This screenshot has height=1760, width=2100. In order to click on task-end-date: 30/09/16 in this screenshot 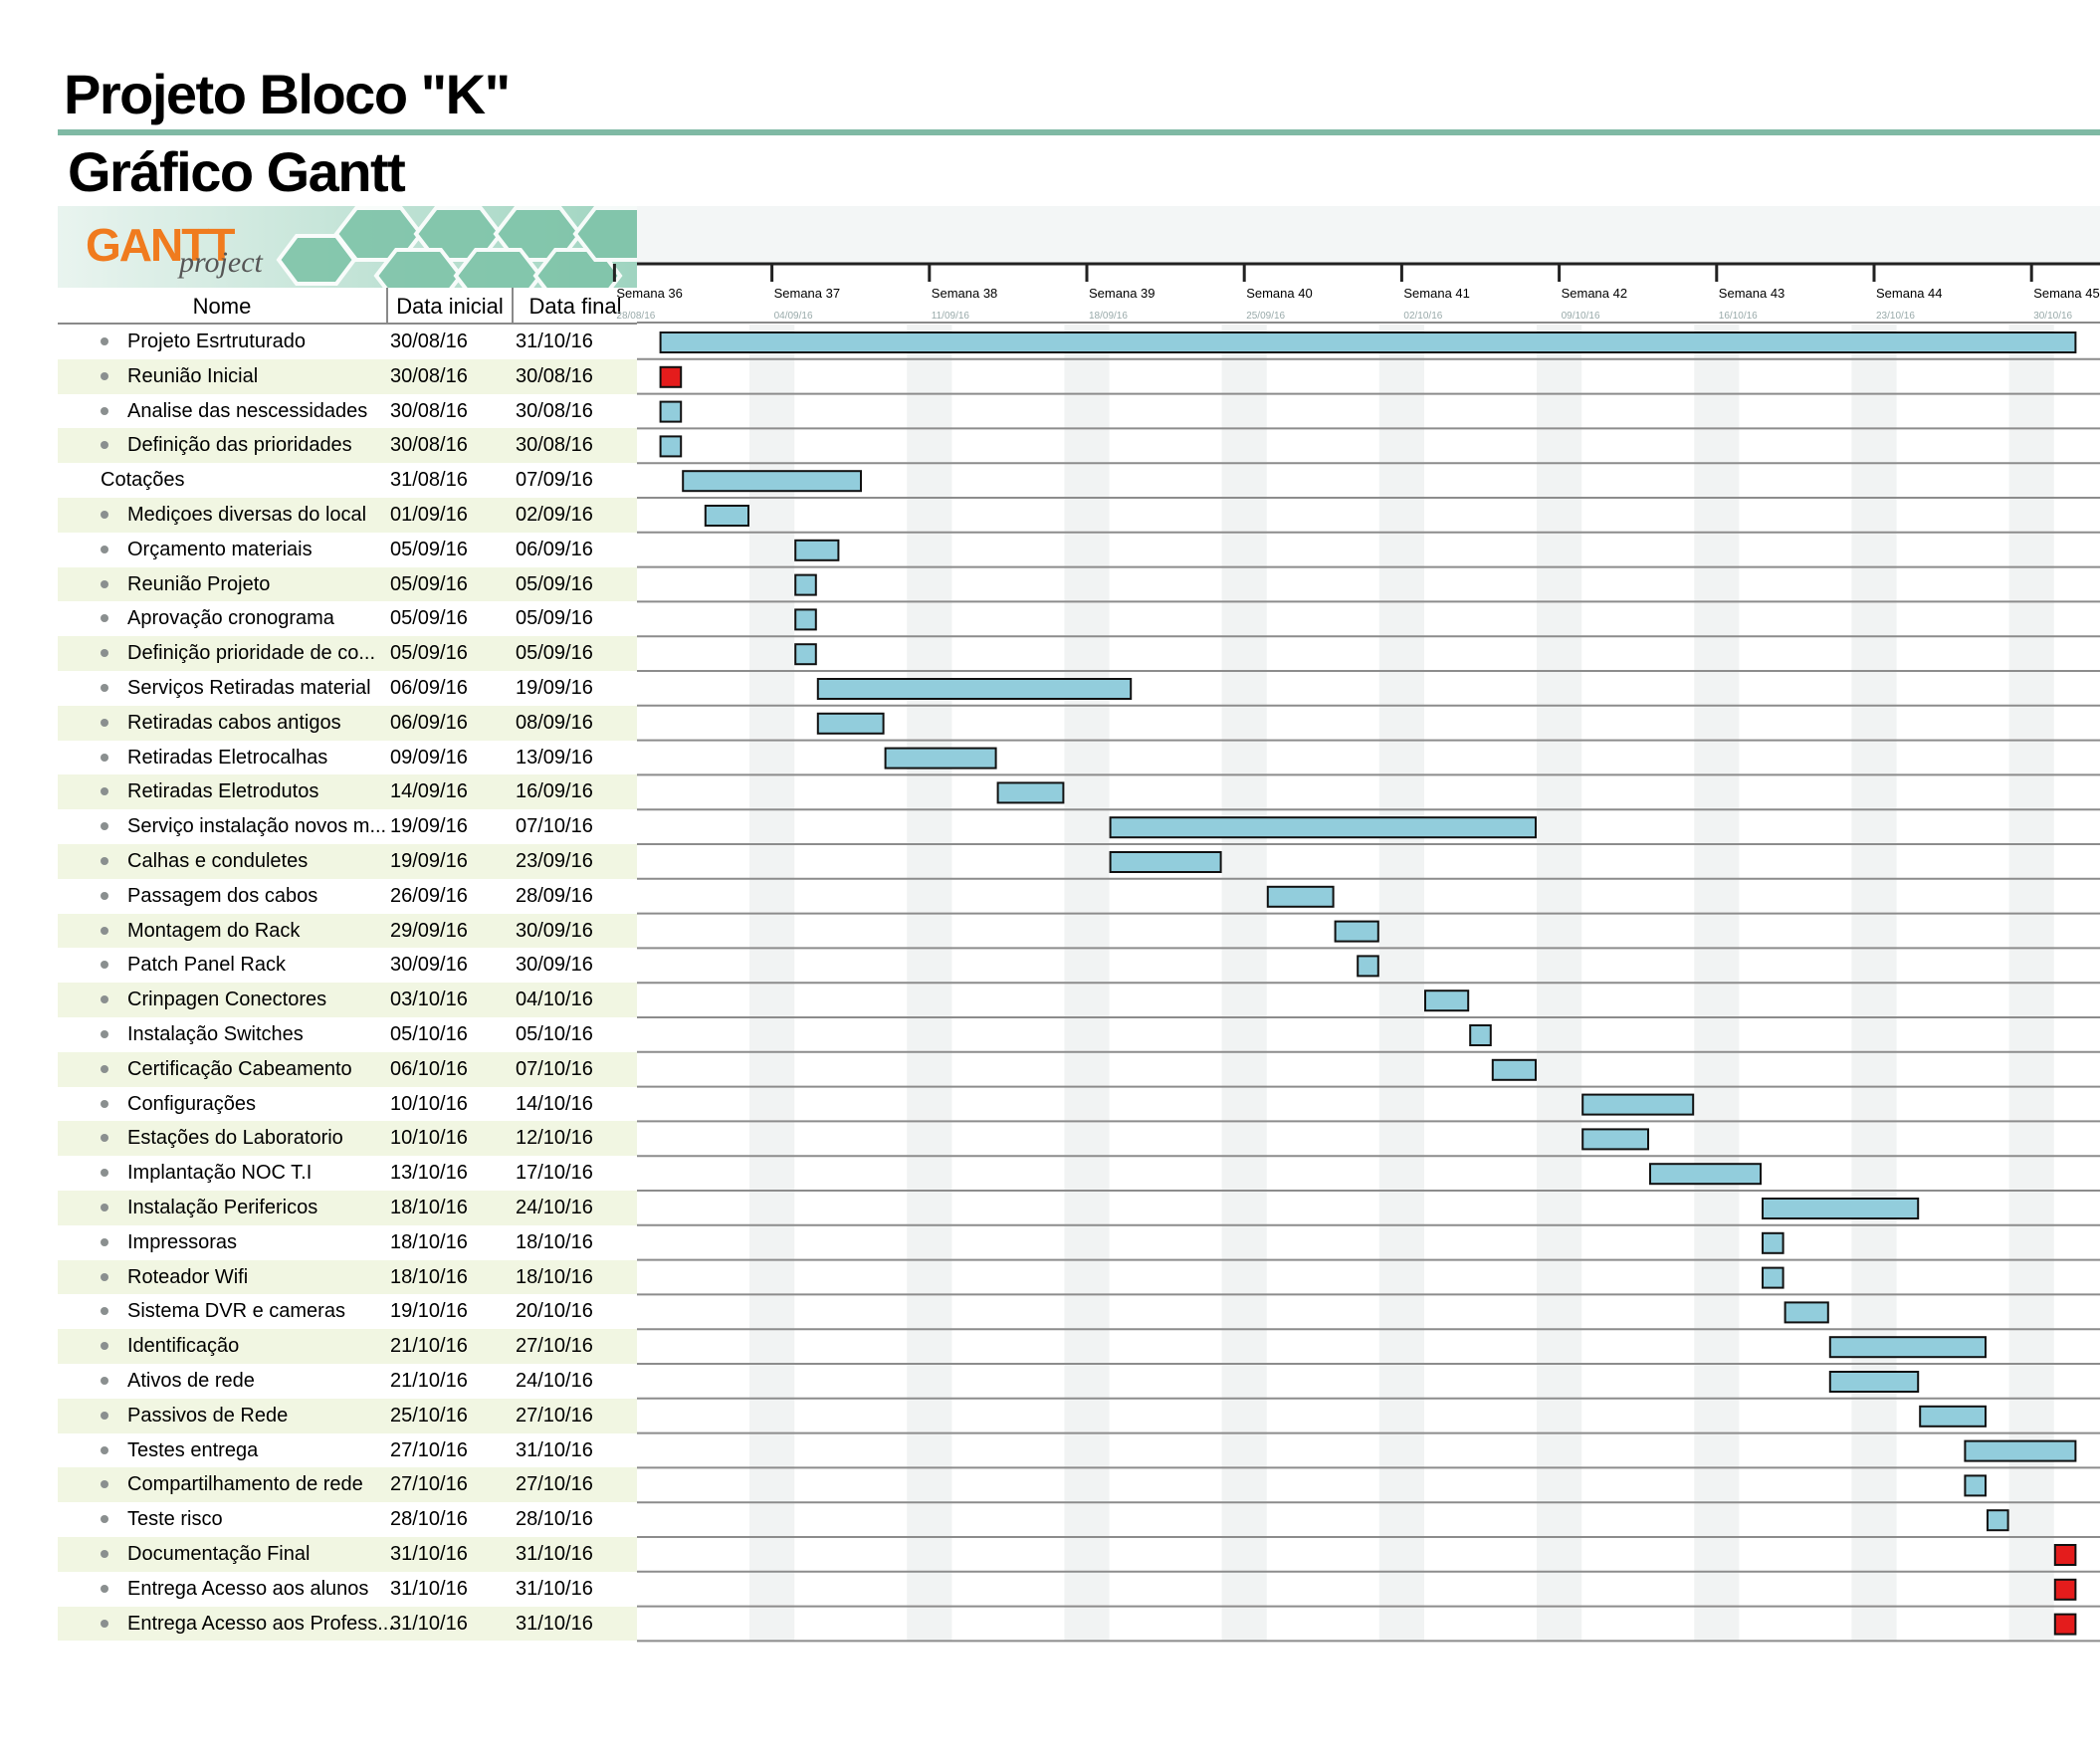, I will do `click(554, 966)`.